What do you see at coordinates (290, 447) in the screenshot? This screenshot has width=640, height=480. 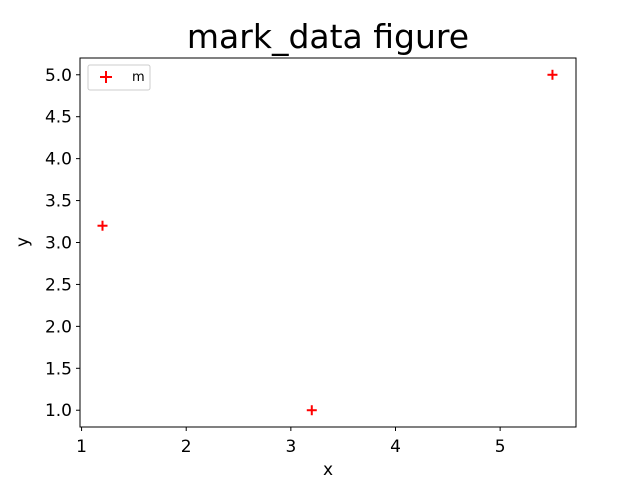 I see `x-tick-label: 3` at bounding box center [290, 447].